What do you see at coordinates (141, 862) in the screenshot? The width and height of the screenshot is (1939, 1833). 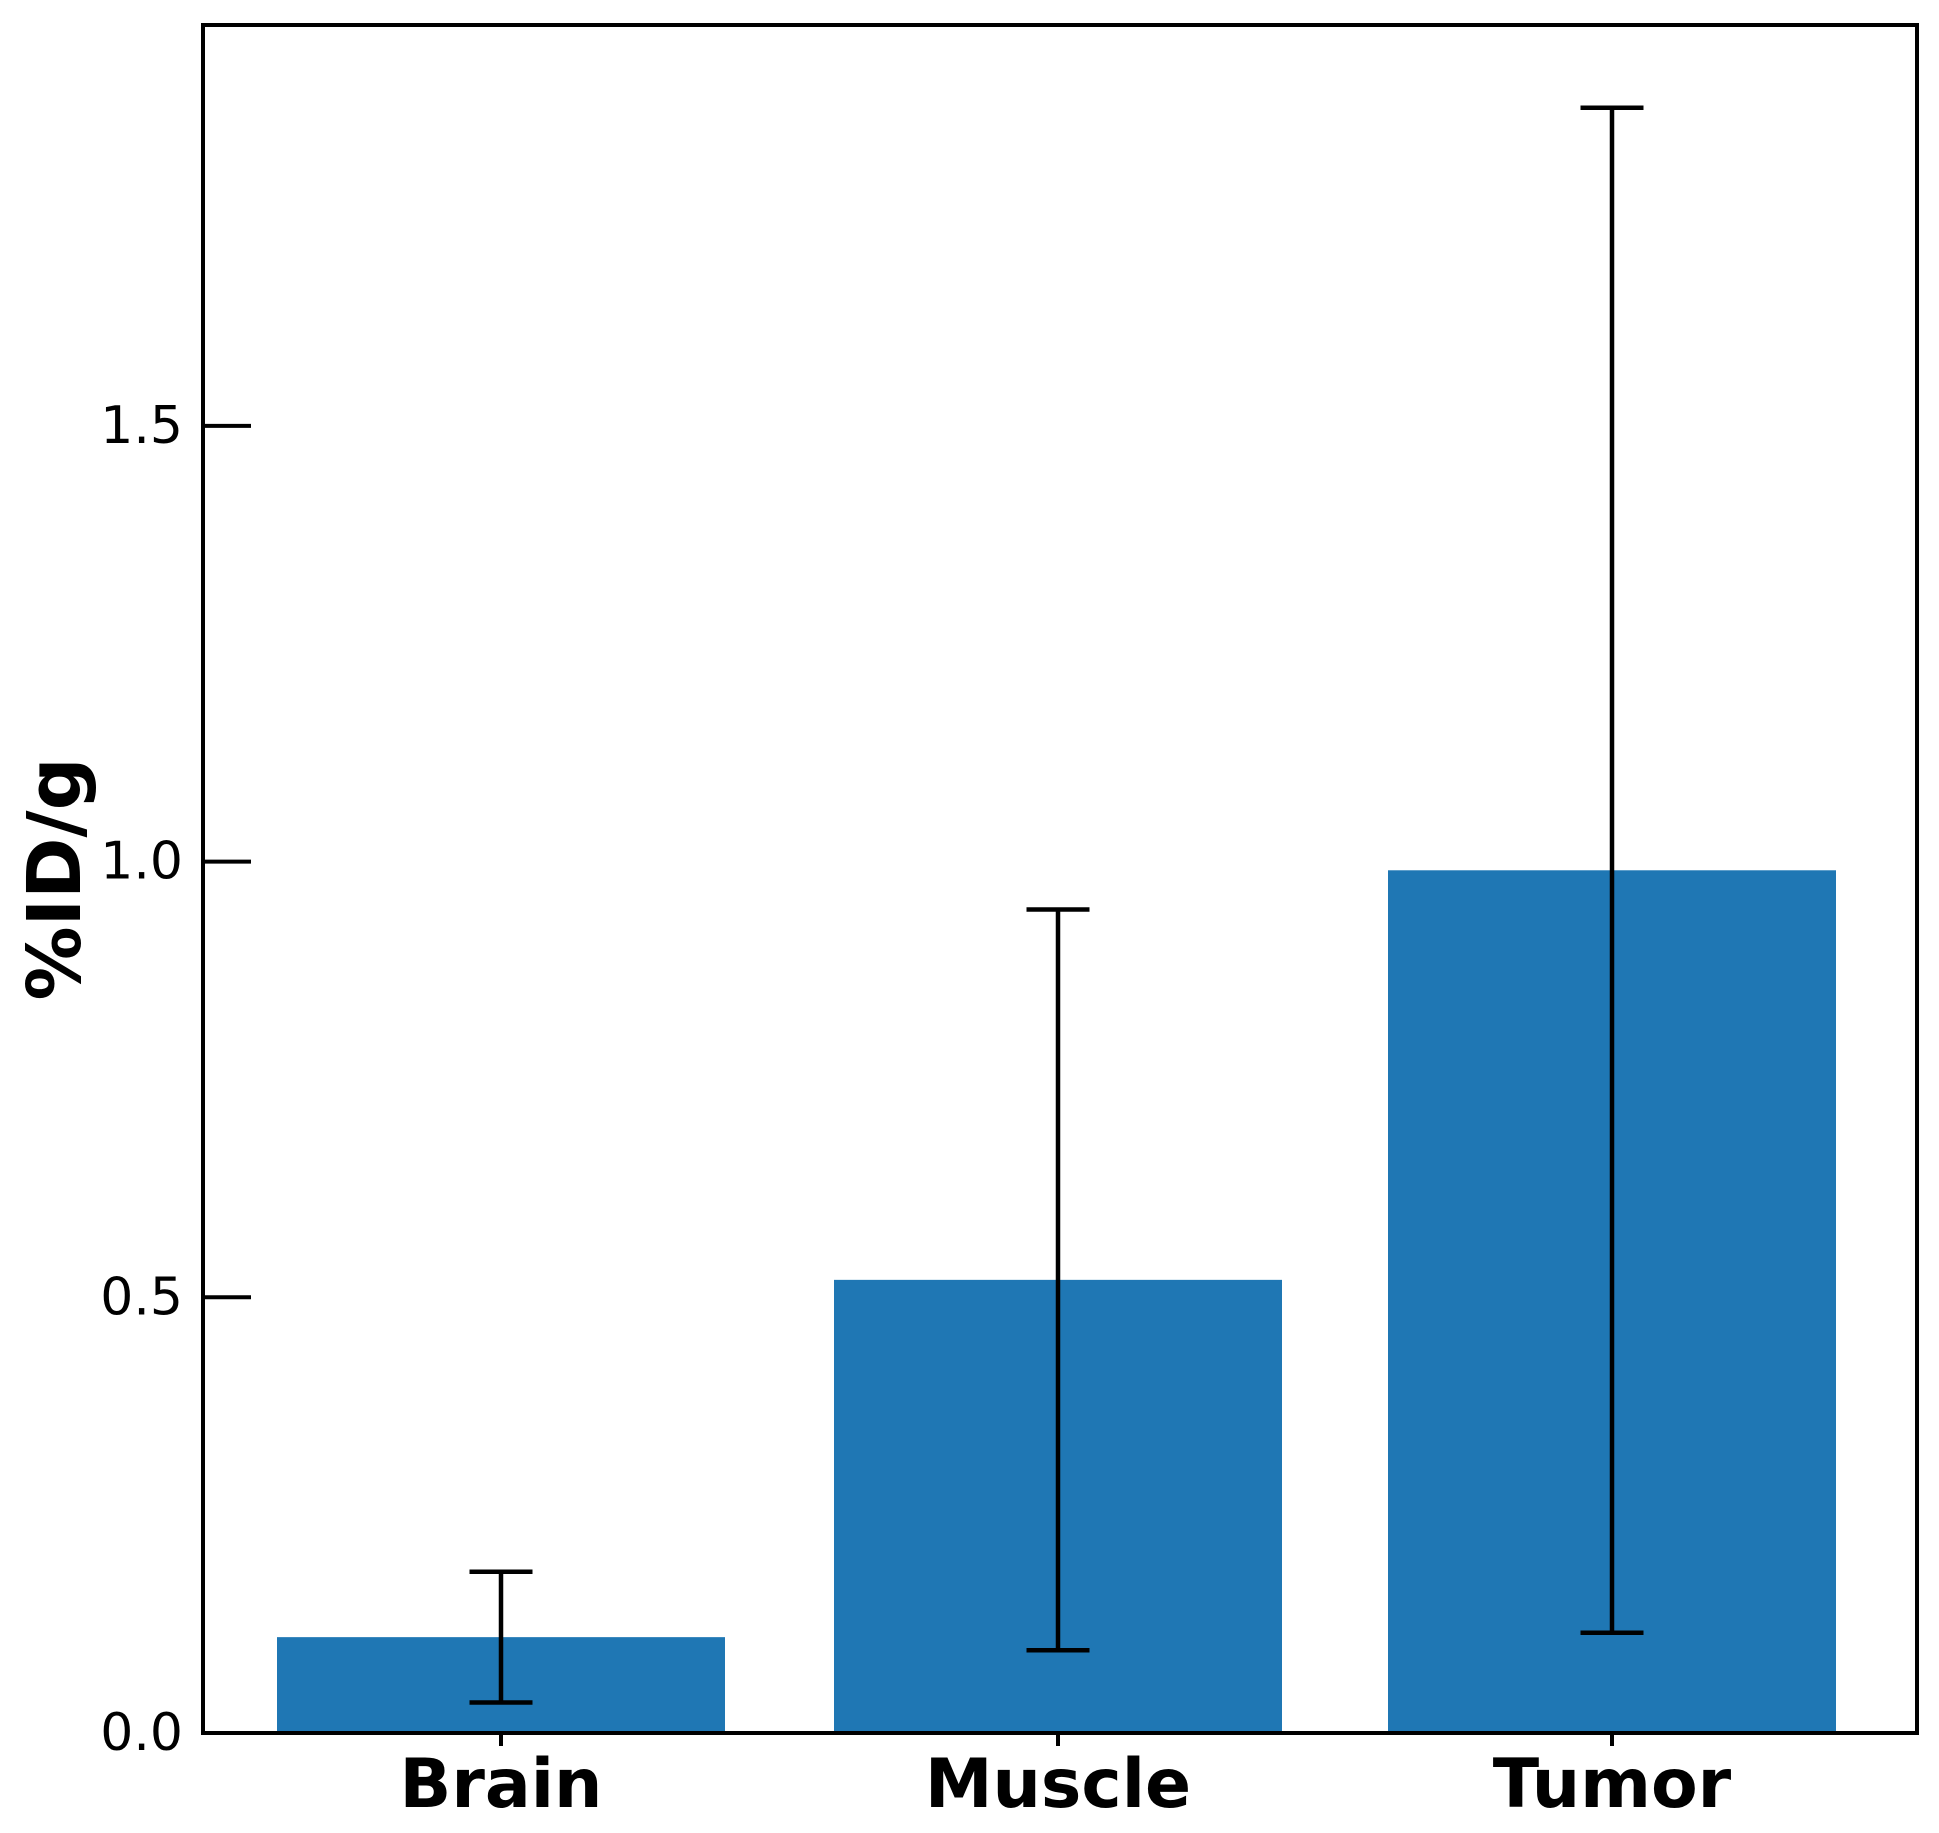 I see `y-tick-label-1.0: 1.0` at bounding box center [141, 862].